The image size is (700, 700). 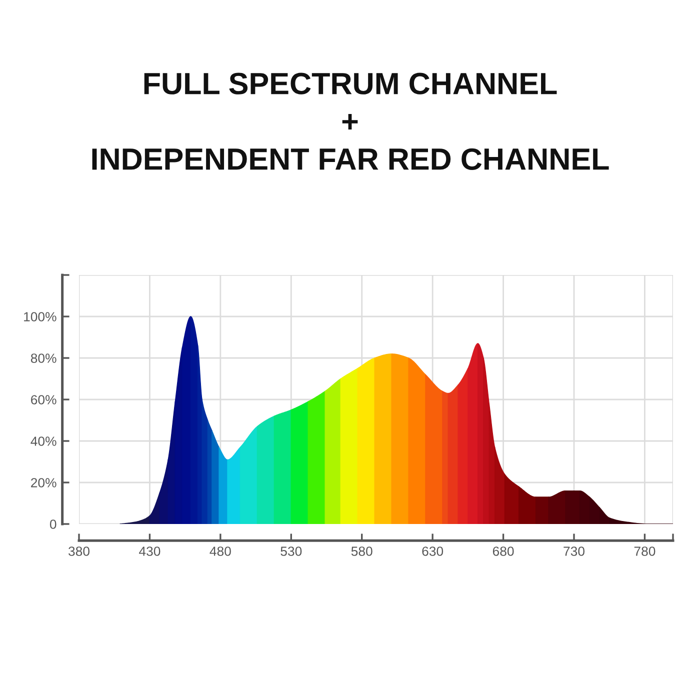 I want to click on y-tick-label: 40%, so click(x=43, y=441).